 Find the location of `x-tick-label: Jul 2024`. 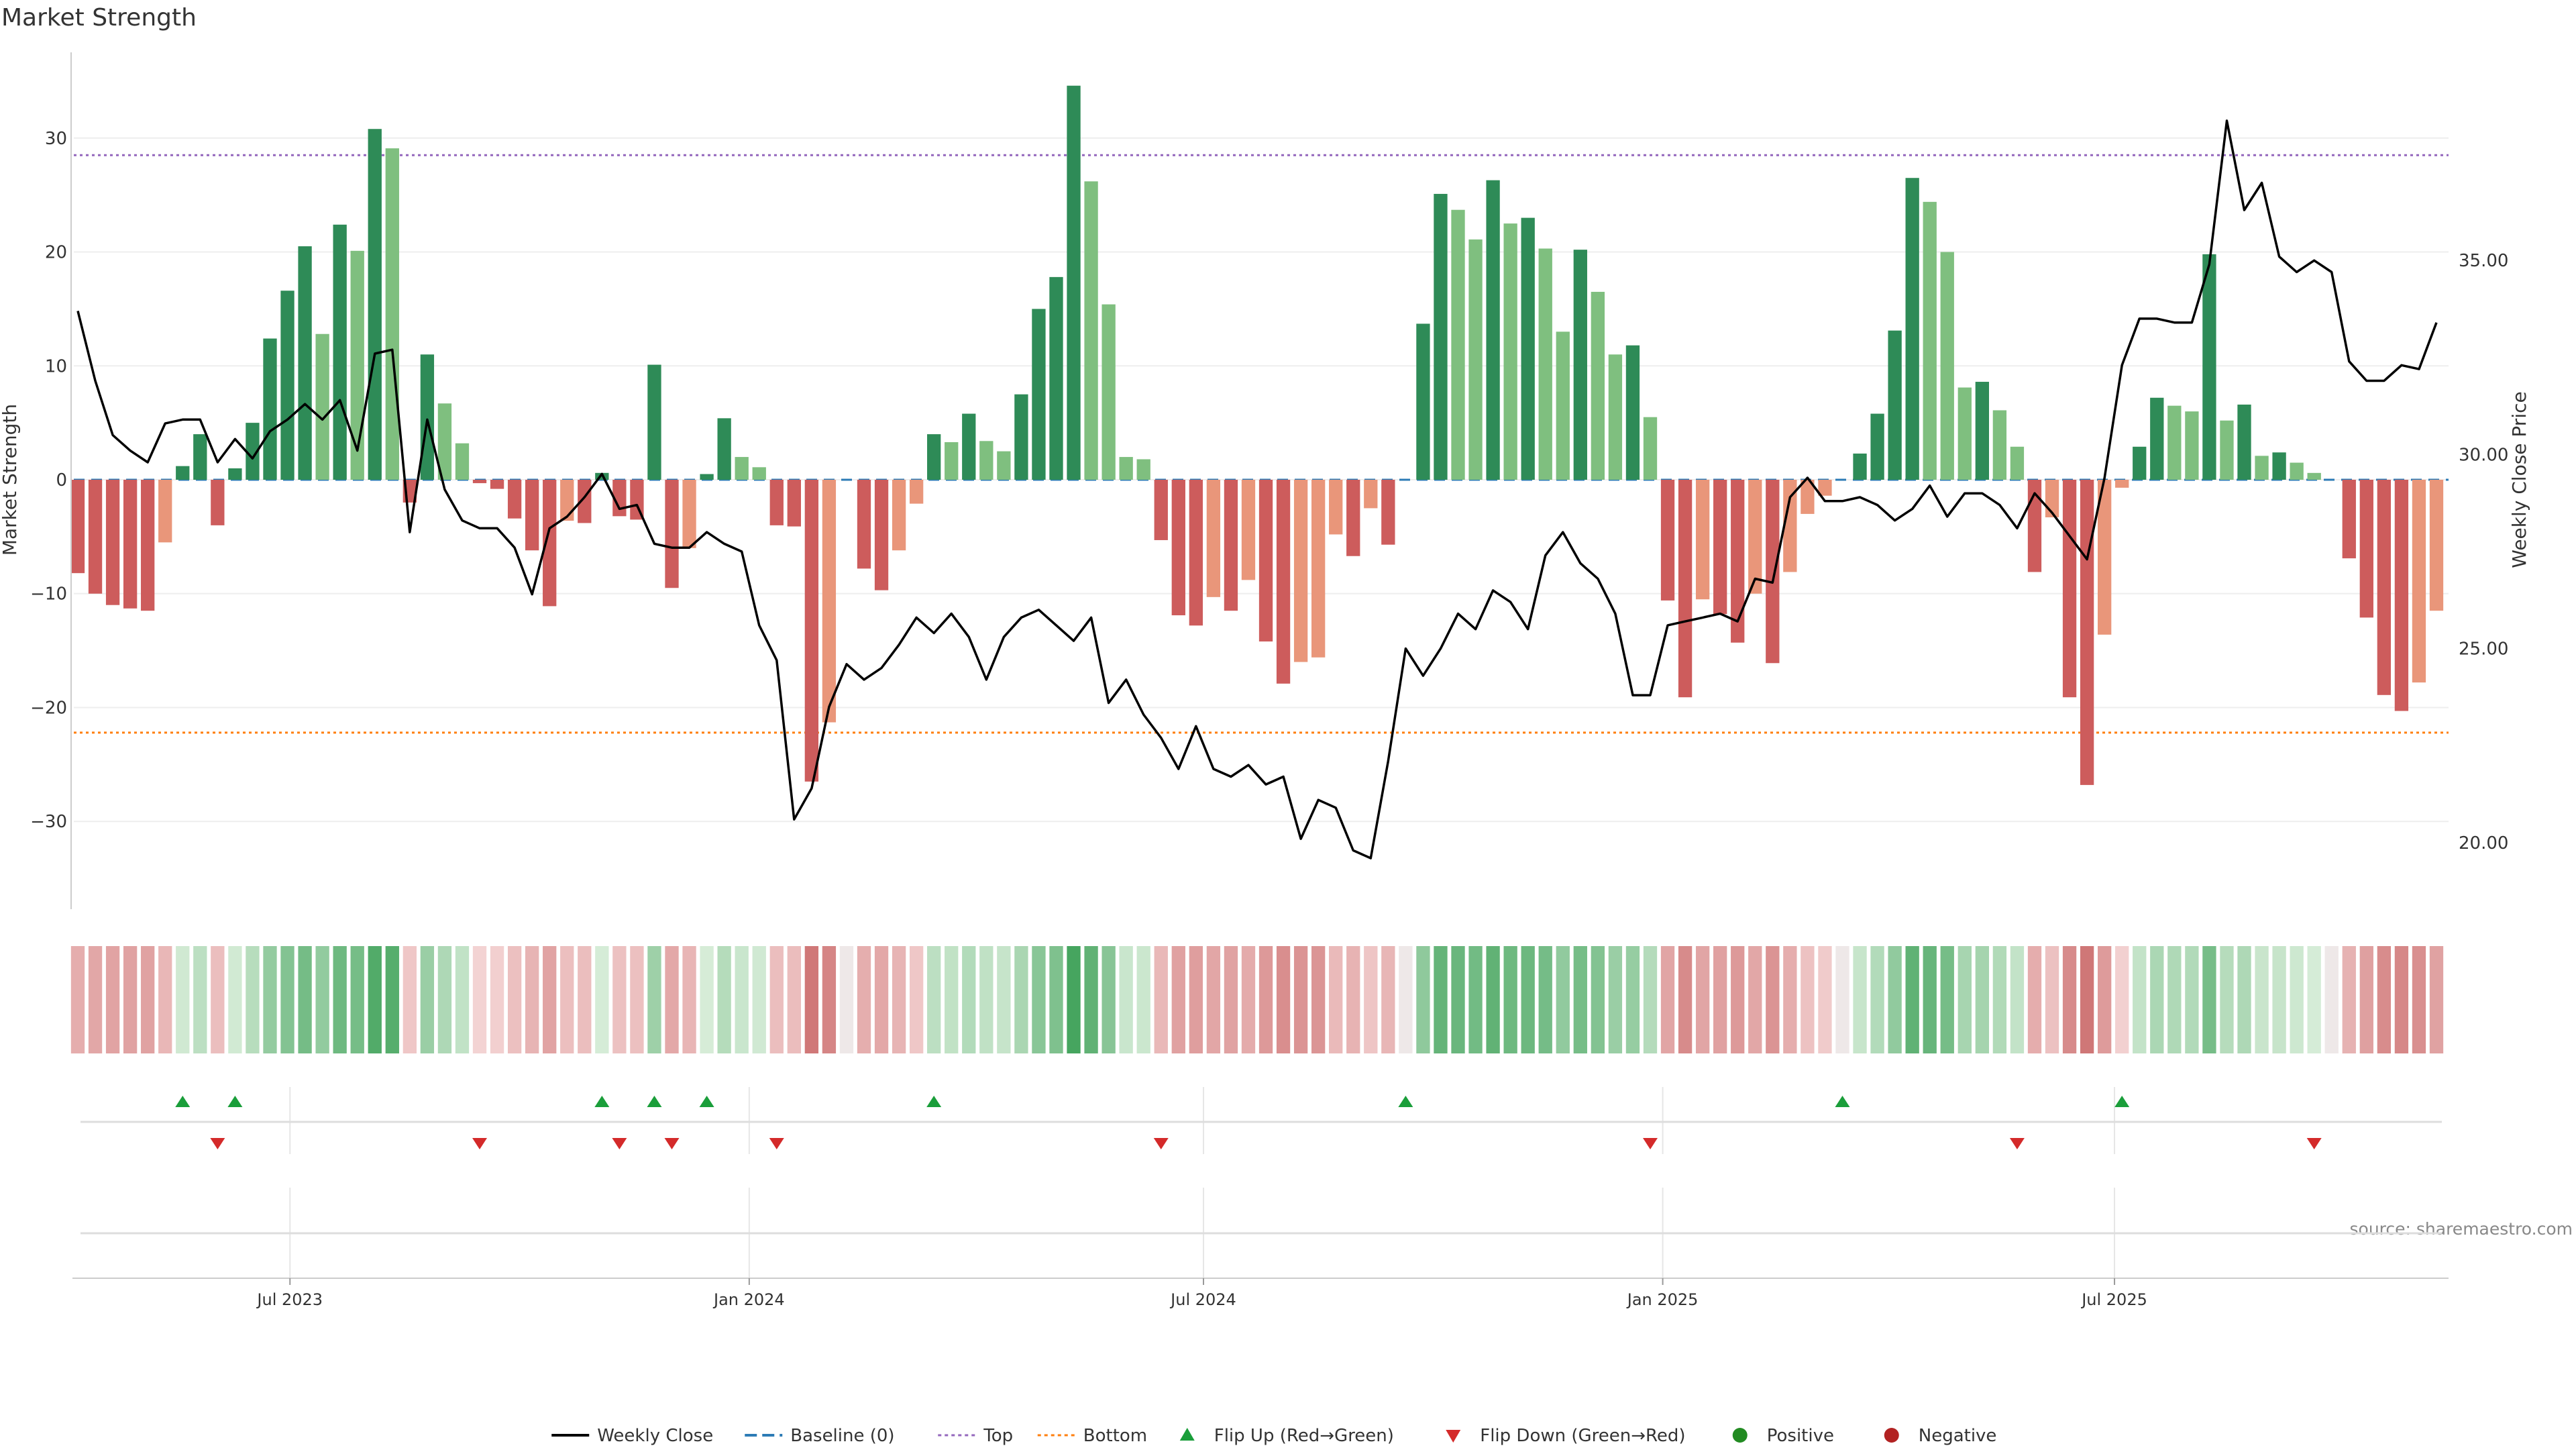

x-tick-label: Jul 2024 is located at coordinates (1202, 1300).